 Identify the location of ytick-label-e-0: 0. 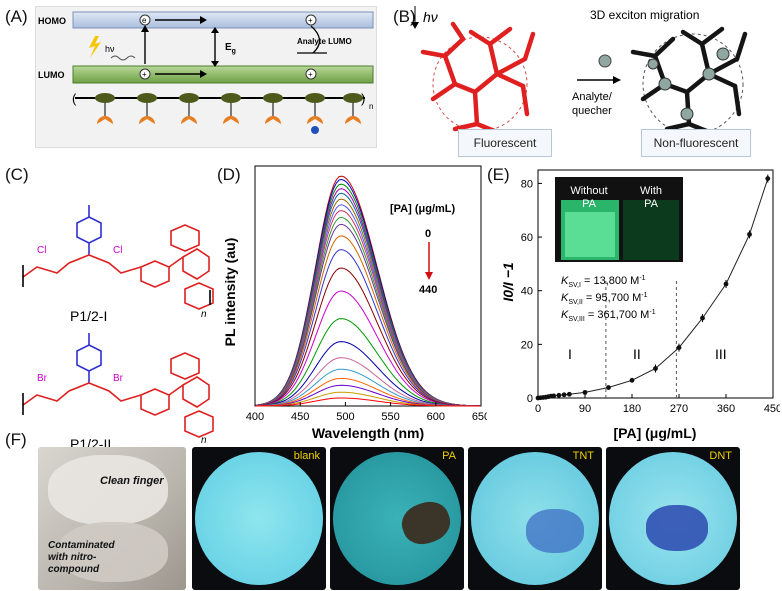
(530, 399).